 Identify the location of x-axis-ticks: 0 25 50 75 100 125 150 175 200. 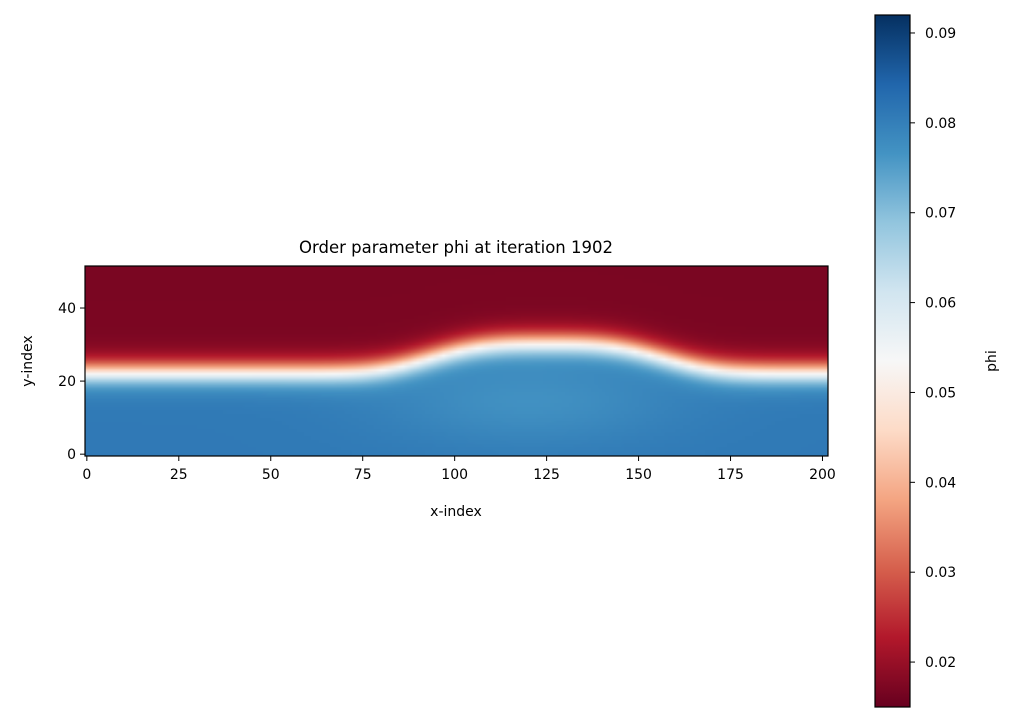
(459, 469).